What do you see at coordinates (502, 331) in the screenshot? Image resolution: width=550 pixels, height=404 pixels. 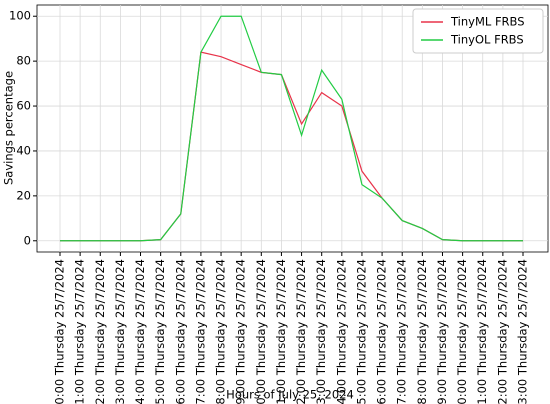 I see `x-tick-label: 22:00 Thursday 25/7/2024` at bounding box center [502, 331].